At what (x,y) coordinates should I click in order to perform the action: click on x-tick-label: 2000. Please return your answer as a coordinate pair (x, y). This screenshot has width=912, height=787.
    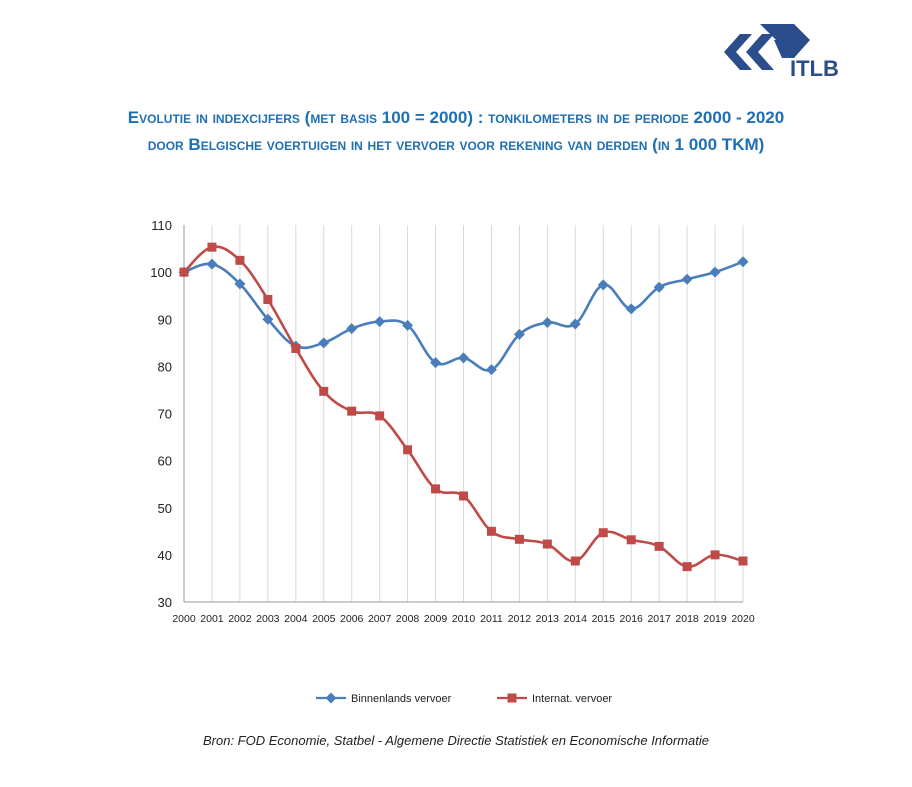
    Looking at the image, I should click on (184, 619).